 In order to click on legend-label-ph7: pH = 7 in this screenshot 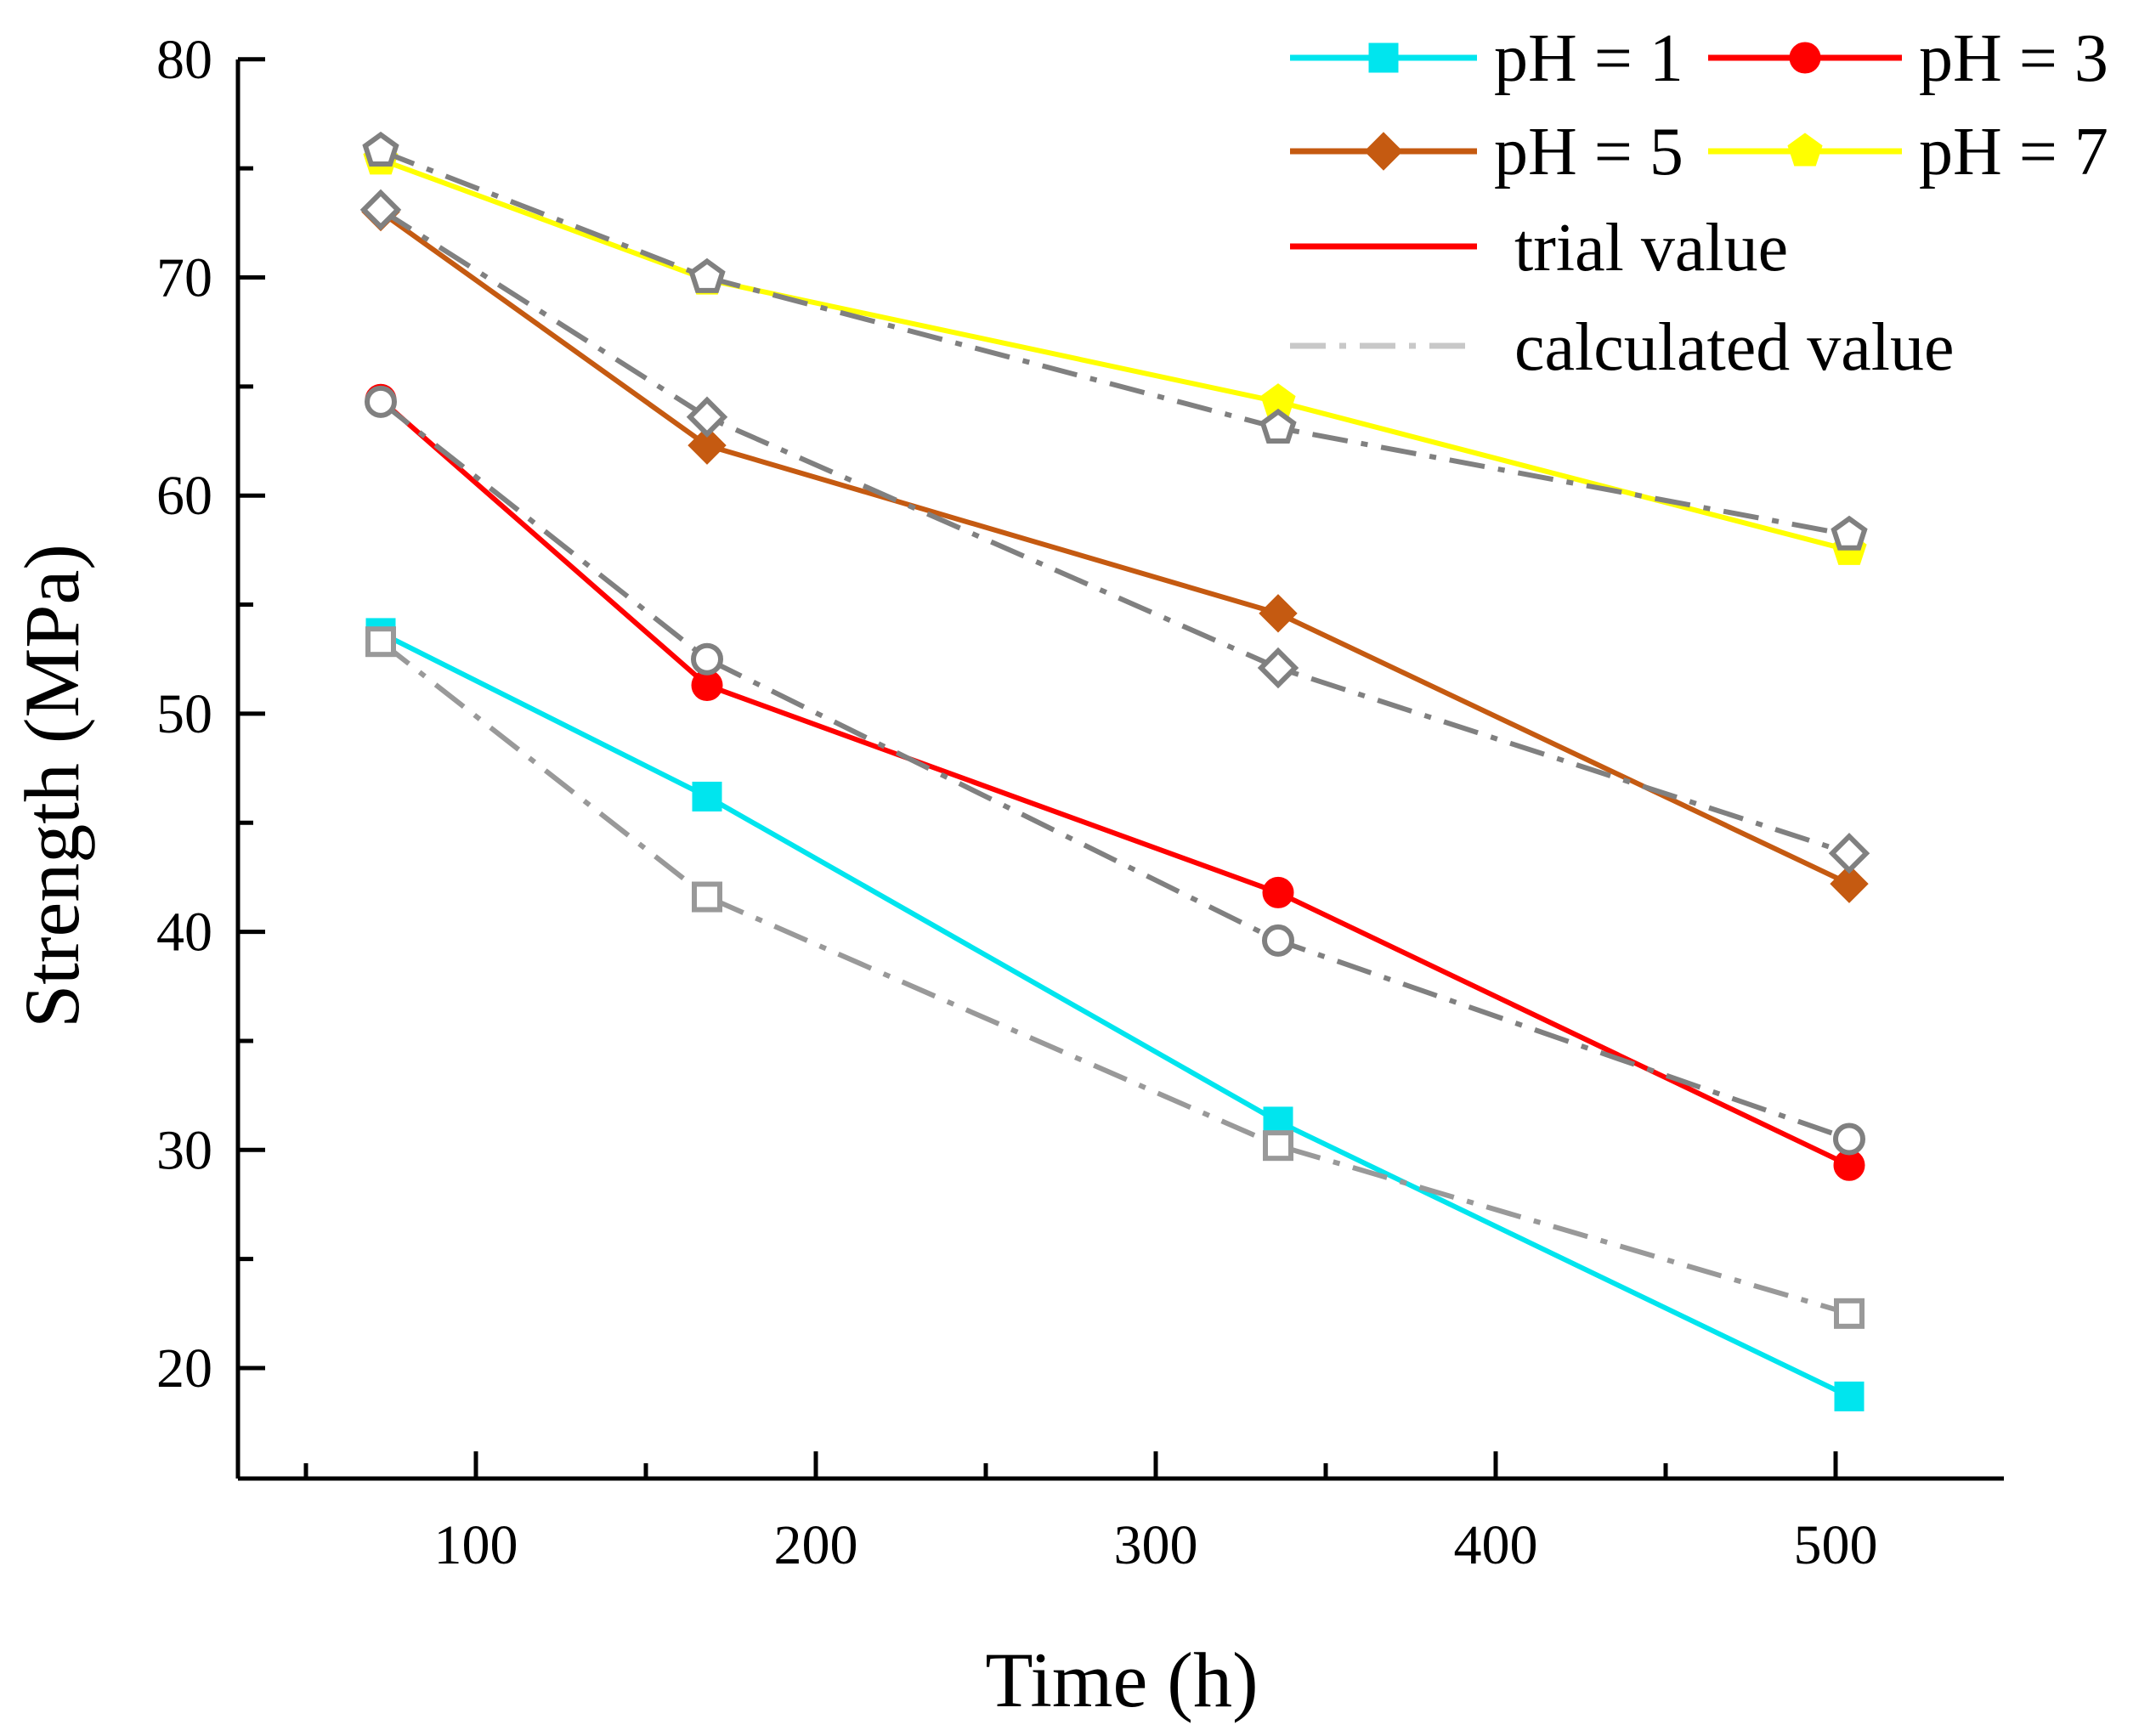, I will do `click(2013, 152)`.